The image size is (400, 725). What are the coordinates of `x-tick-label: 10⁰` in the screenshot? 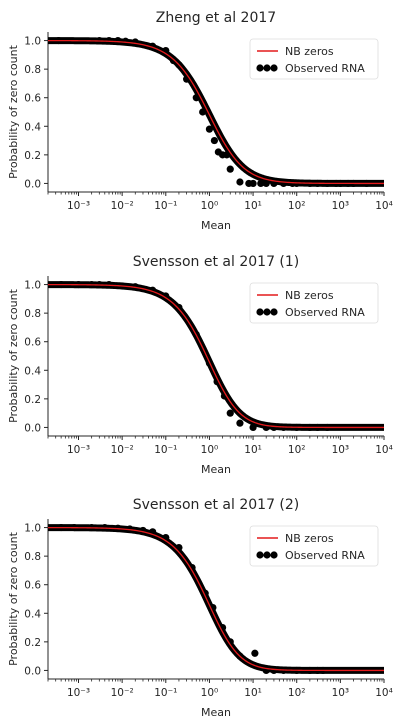 It's located at (210, 693).